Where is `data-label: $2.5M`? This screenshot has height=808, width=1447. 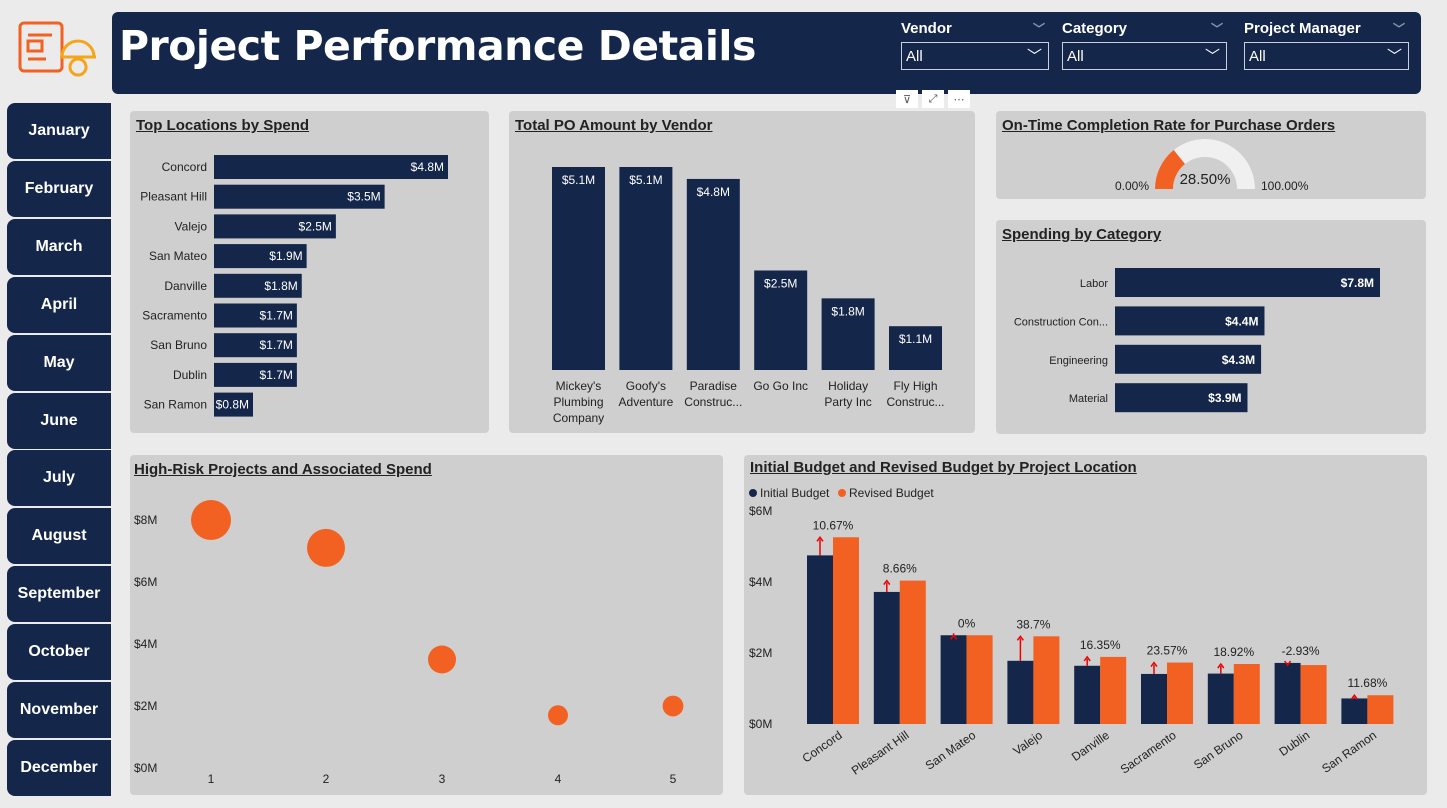
data-label: $2.5M is located at coordinates (315, 226).